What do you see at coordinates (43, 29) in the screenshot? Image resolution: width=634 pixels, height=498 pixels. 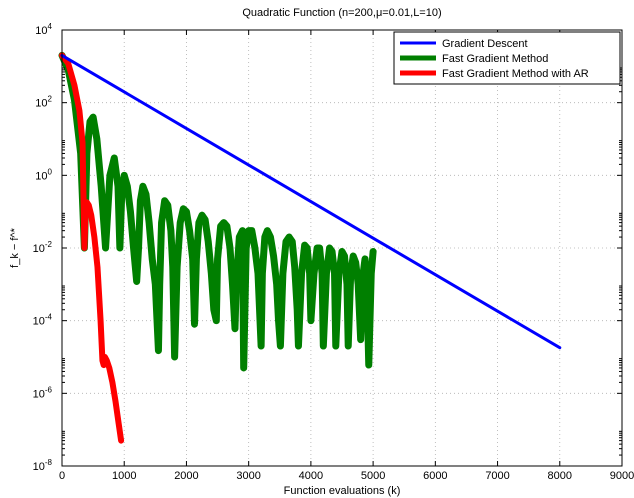 I see `y-tick-label: 10⁴` at bounding box center [43, 29].